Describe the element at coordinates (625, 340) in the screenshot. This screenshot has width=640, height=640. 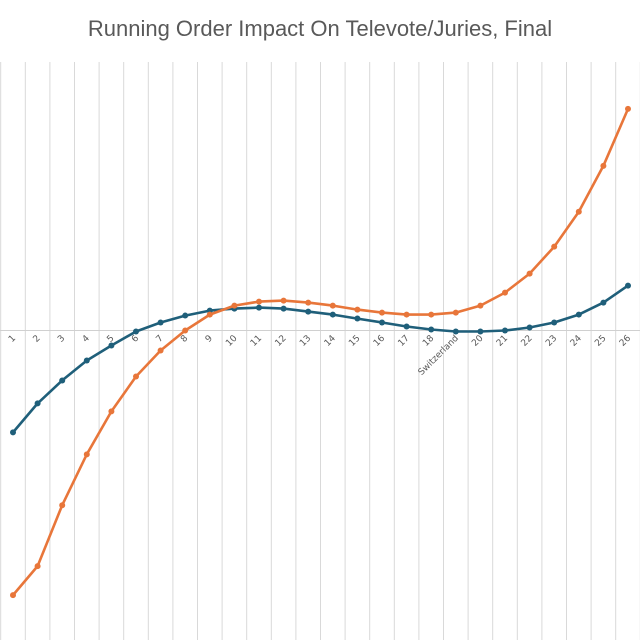
I see `x-tick-label: 26` at that location.